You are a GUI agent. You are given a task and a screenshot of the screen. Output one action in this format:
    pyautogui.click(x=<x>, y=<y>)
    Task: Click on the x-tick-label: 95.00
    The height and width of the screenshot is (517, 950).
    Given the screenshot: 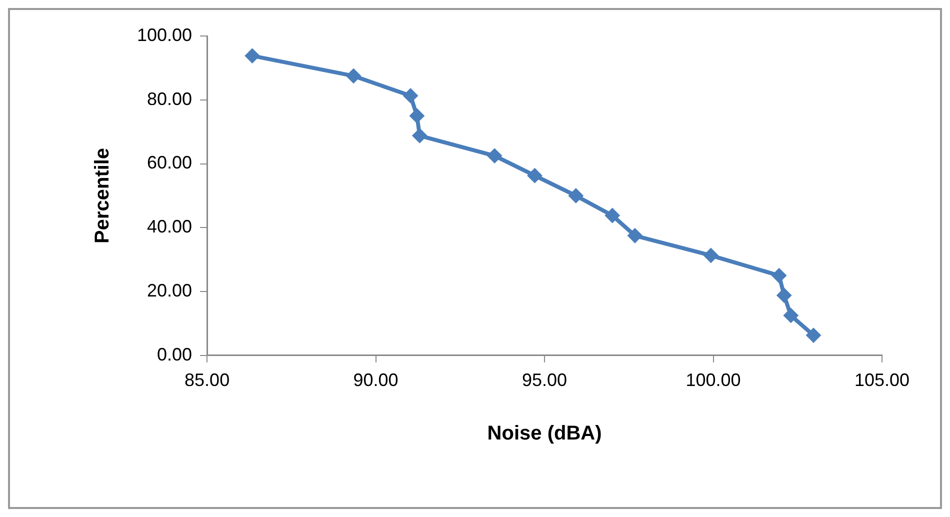 What is the action you would take?
    pyautogui.click(x=545, y=380)
    